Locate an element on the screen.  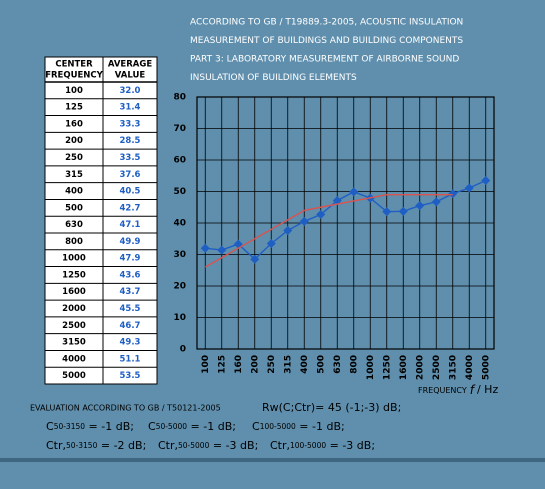
table-value: 46.7 is located at coordinates (130, 326).